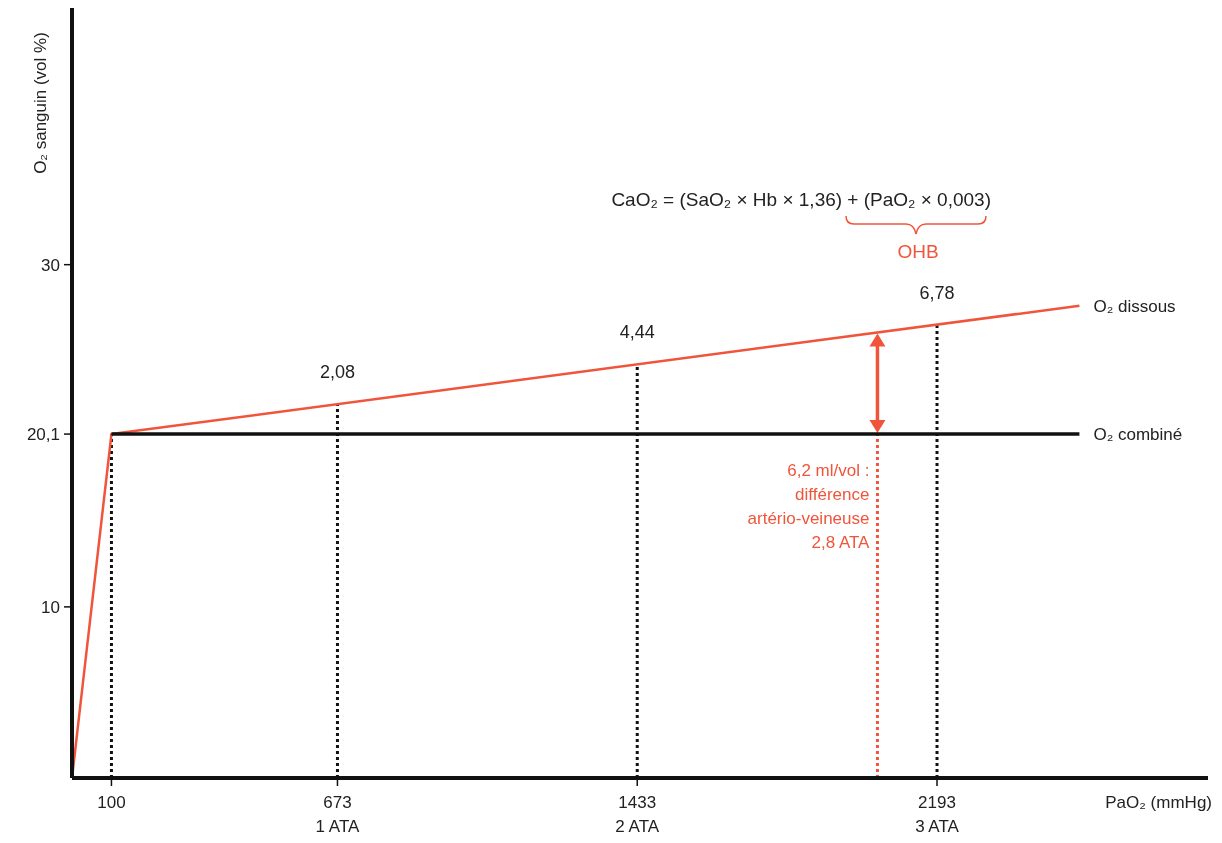  I want to click on annotation: 6,78, so click(937, 292).